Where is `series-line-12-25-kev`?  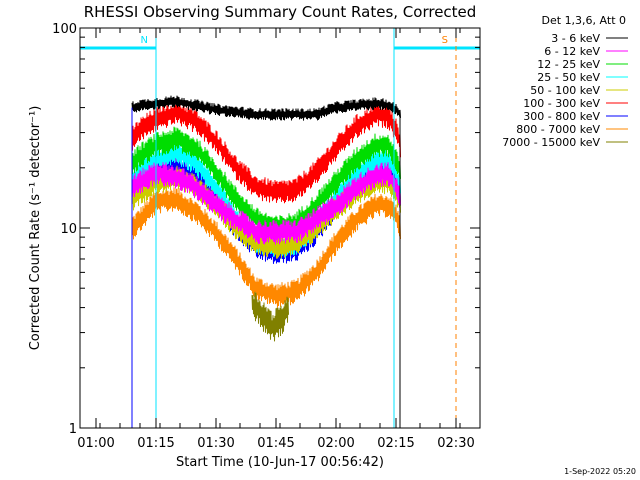
series-line-12-25-kev is located at coordinates (266, 183).